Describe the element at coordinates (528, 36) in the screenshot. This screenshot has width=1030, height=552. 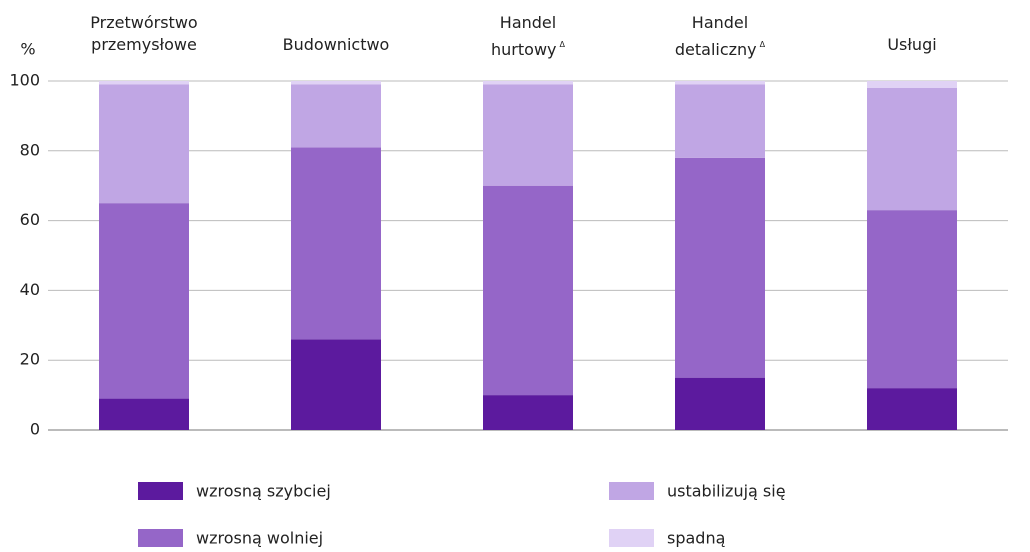
I see `x-tick-label: Handel hurtowy Δ` at that location.